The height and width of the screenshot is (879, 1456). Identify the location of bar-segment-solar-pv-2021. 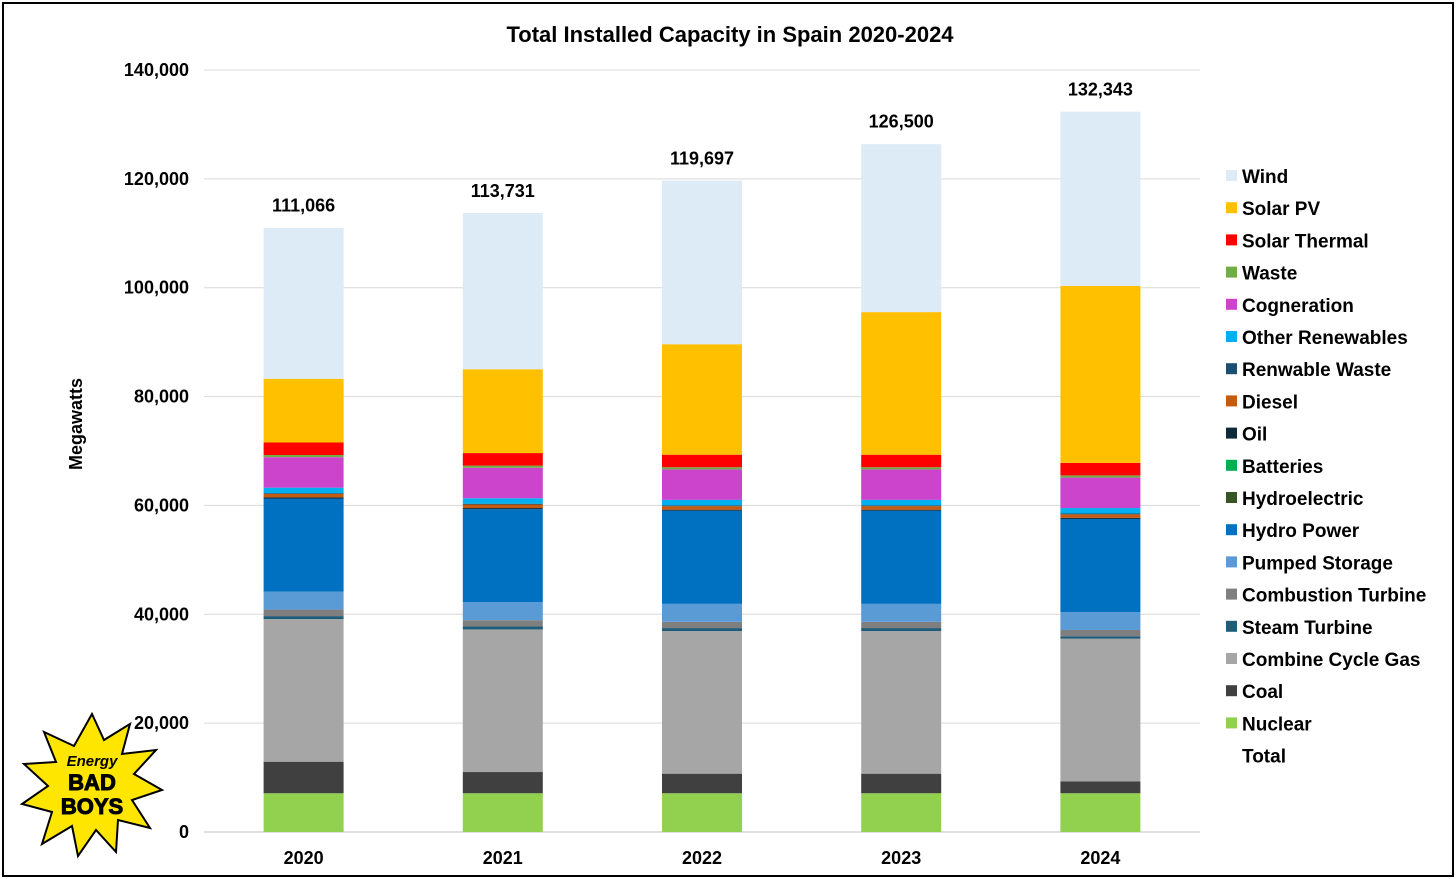
(502, 411).